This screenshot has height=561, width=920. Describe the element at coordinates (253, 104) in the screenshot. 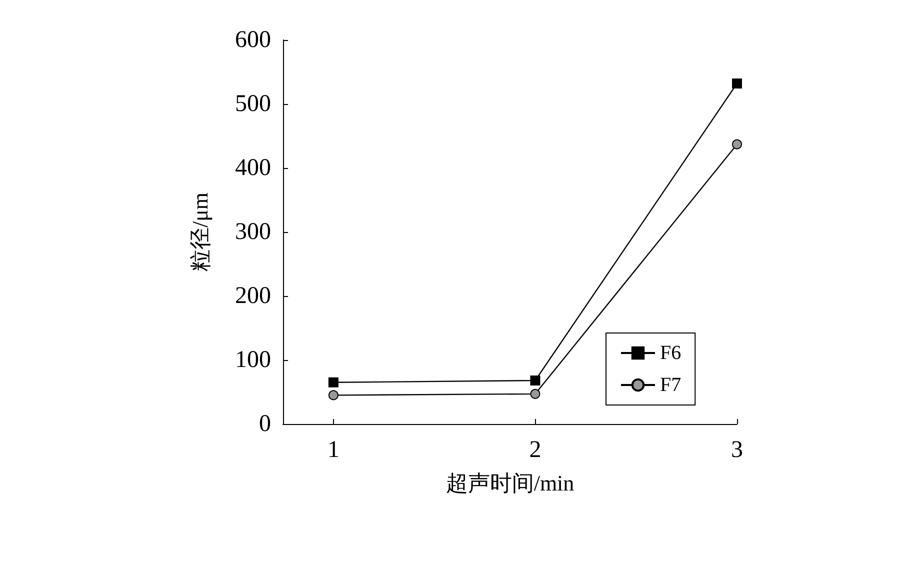

I see `y-tick-label: 500` at that location.